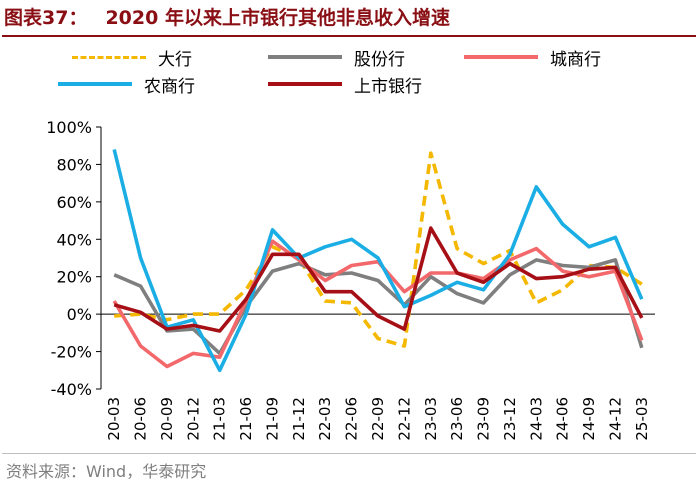 This screenshot has height=486, width=700. Describe the element at coordinates (175, 59) in the screenshot. I see `legend-label-dahang: 大行` at that location.